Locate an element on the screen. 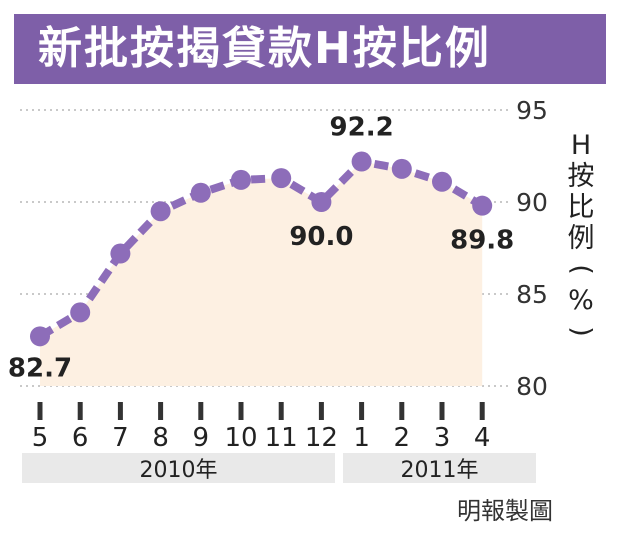 This screenshot has height=540, width=623. x-tick-label: 1 is located at coordinates (361, 438).